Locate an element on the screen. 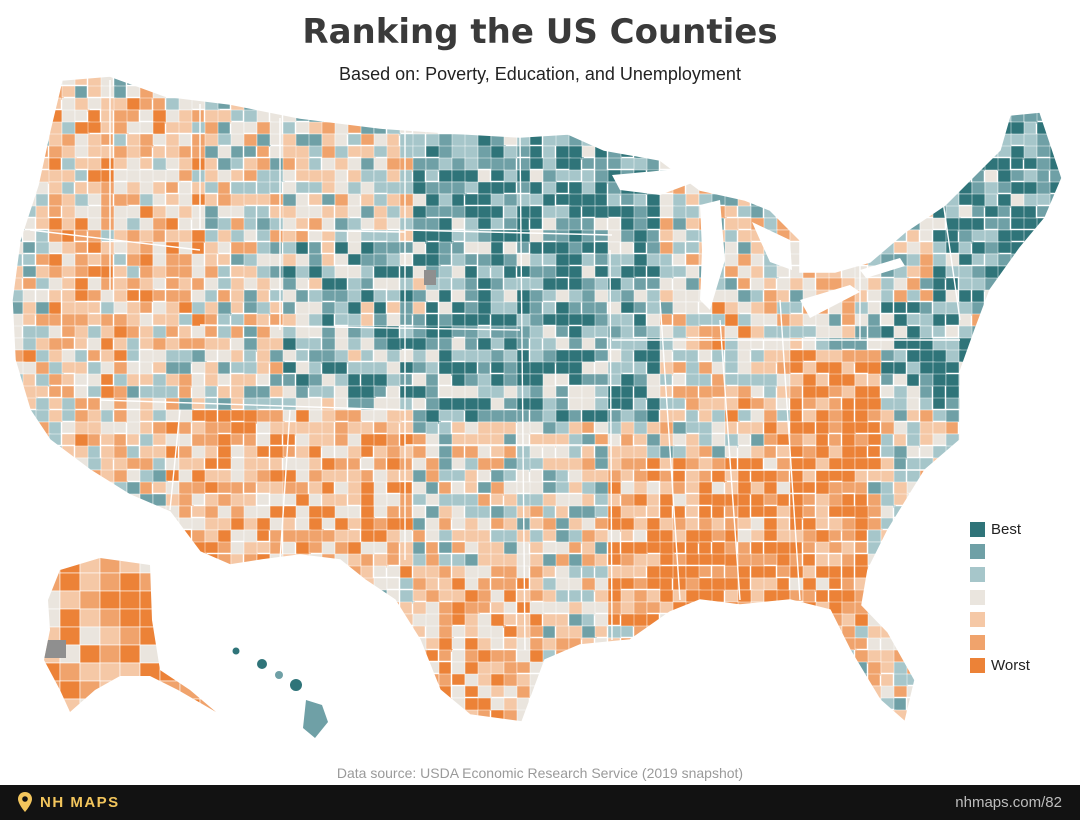  map-title: Ranking the US Counties is located at coordinates (540, 32).